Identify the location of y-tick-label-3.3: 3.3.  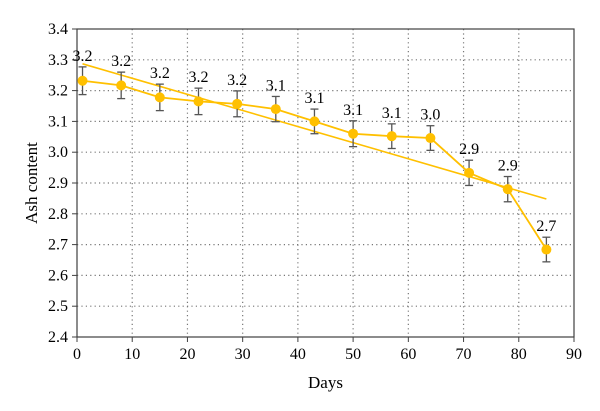
(58, 60).